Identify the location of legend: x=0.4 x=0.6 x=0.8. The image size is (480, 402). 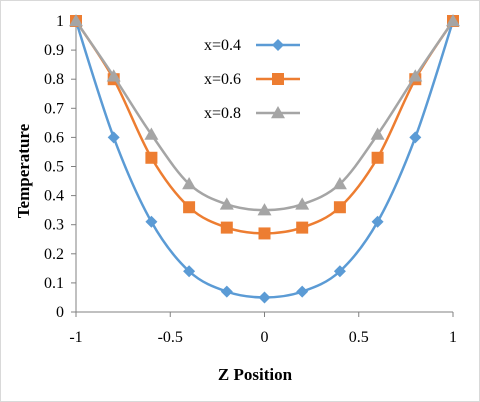
(252, 79).